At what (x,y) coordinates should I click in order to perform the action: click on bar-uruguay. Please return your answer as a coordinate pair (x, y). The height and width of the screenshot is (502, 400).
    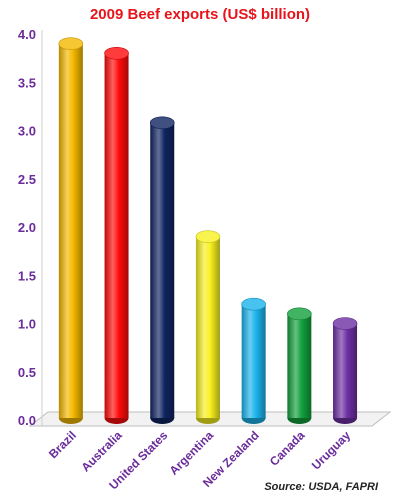
    Looking at the image, I should click on (345, 370).